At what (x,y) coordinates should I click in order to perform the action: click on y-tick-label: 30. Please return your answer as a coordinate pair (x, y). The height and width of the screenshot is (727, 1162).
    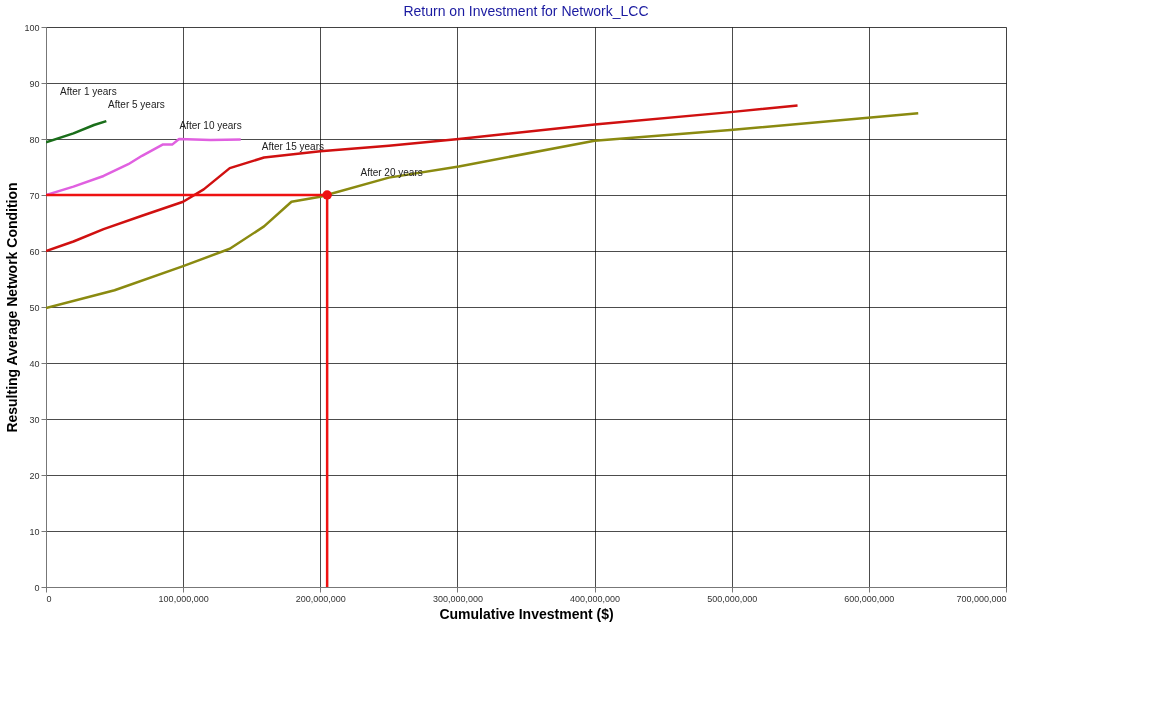
    Looking at the image, I should click on (34, 419).